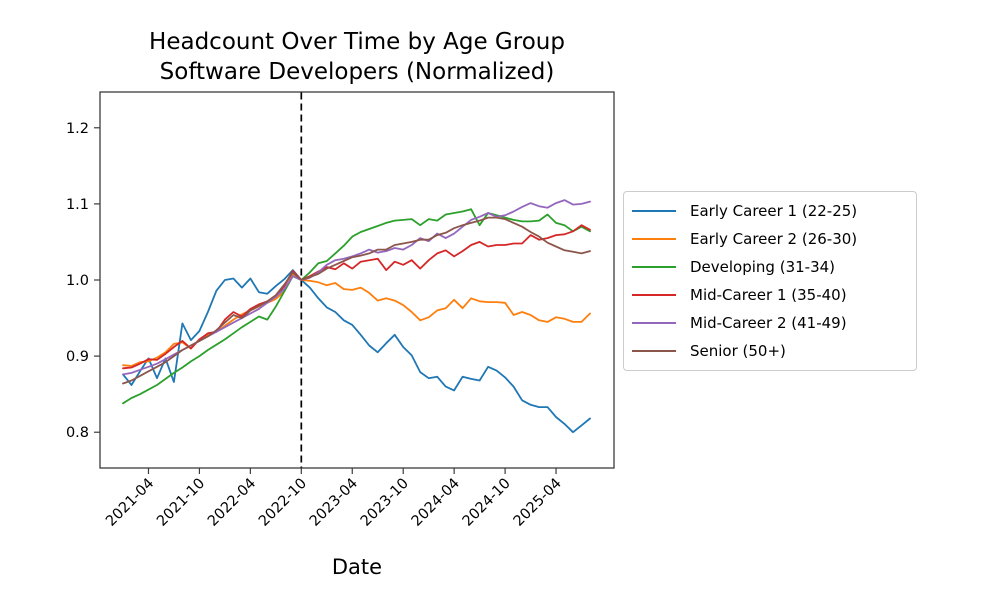 This screenshot has width=982, height=595. I want to click on legend-item-mid-career-1-35-40: Mid-Career 1 (35-40), so click(770, 295).